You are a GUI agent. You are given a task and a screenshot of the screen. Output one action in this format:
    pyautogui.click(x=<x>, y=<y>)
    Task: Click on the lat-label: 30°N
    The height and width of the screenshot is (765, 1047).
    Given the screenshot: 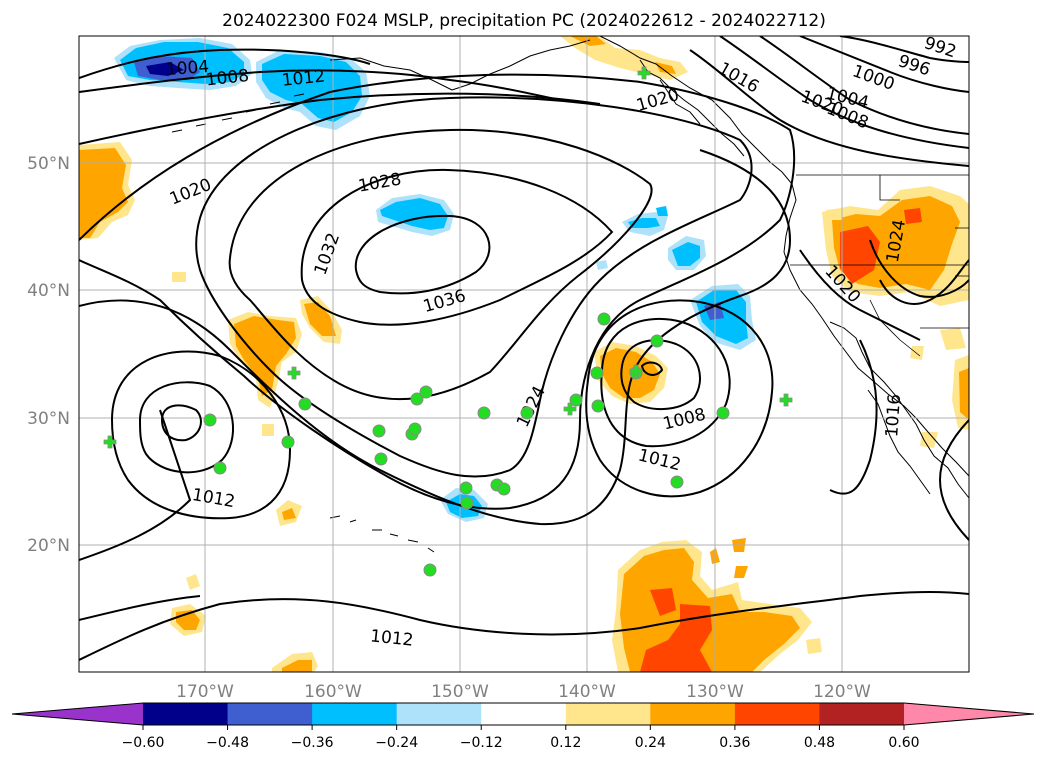 What is the action you would take?
    pyautogui.click(x=48, y=419)
    